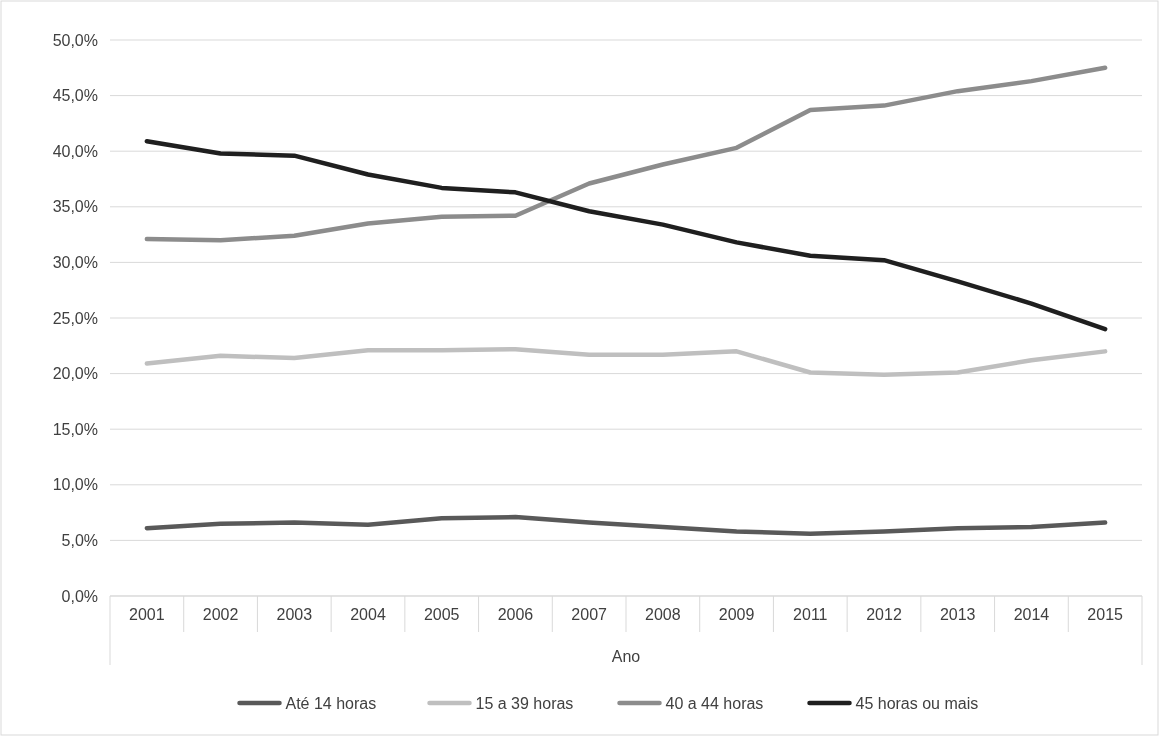 The height and width of the screenshot is (736, 1159). I want to click on x-tick-label: 2013, so click(957, 614).